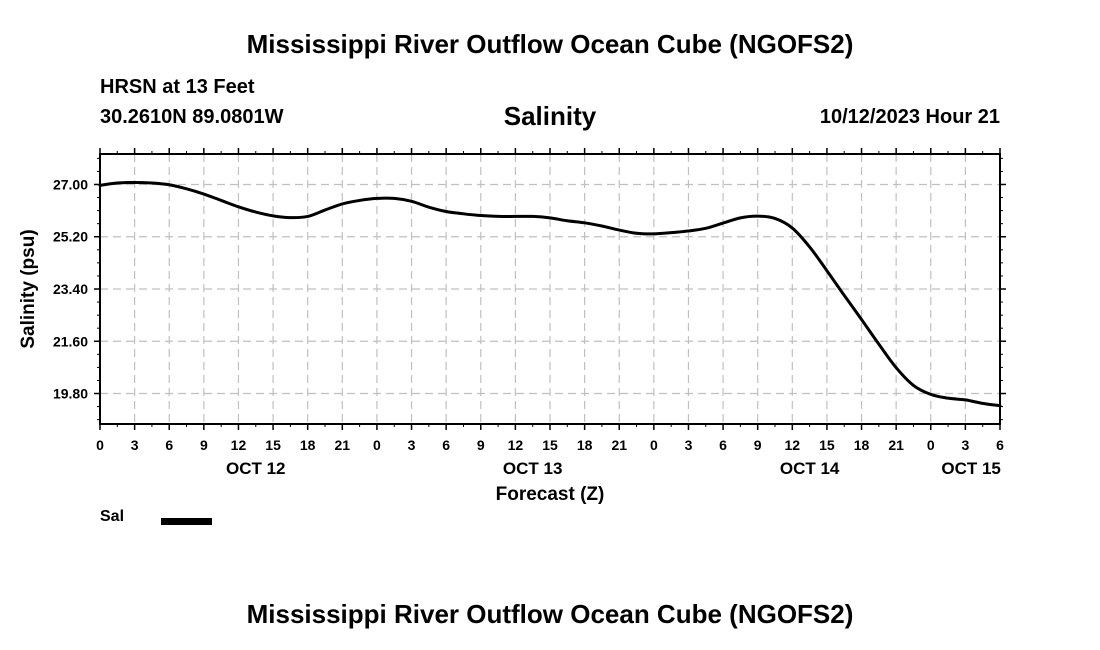 Image resolution: width=1100 pixels, height=650 pixels. I want to click on y-tick-label: 23.40, so click(70, 289).